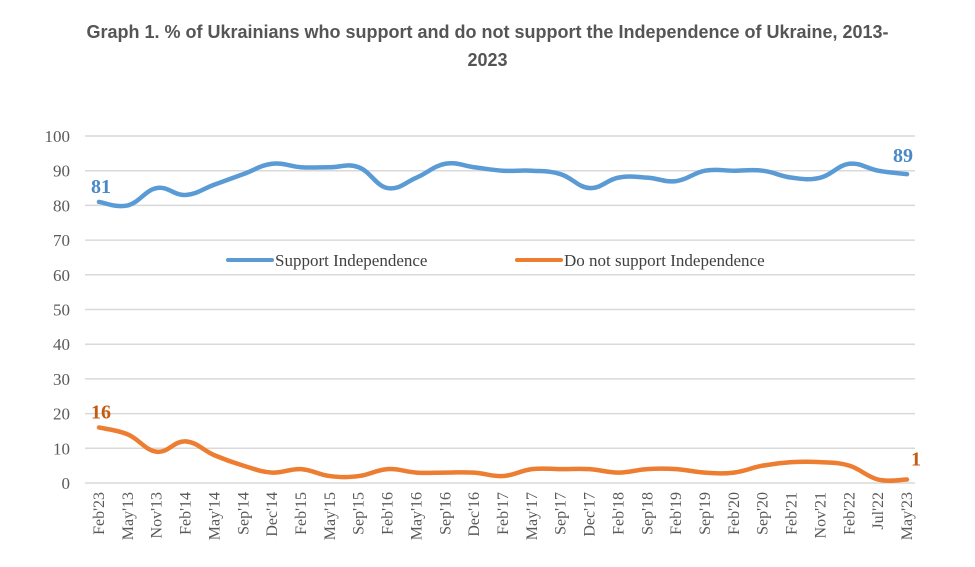  I want to click on data-label-last-support: 89, so click(903, 156).